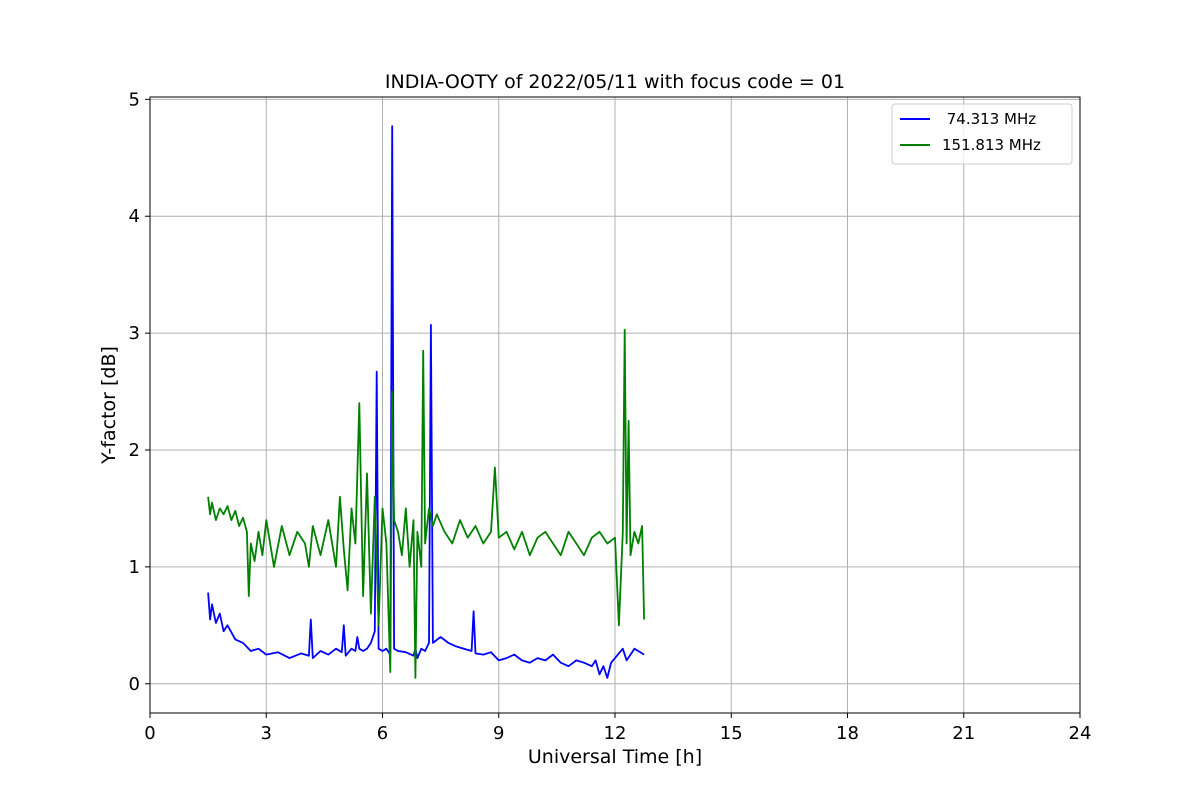 The width and height of the screenshot is (1200, 800). What do you see at coordinates (266, 733) in the screenshot?
I see `x-tick-label: 3` at bounding box center [266, 733].